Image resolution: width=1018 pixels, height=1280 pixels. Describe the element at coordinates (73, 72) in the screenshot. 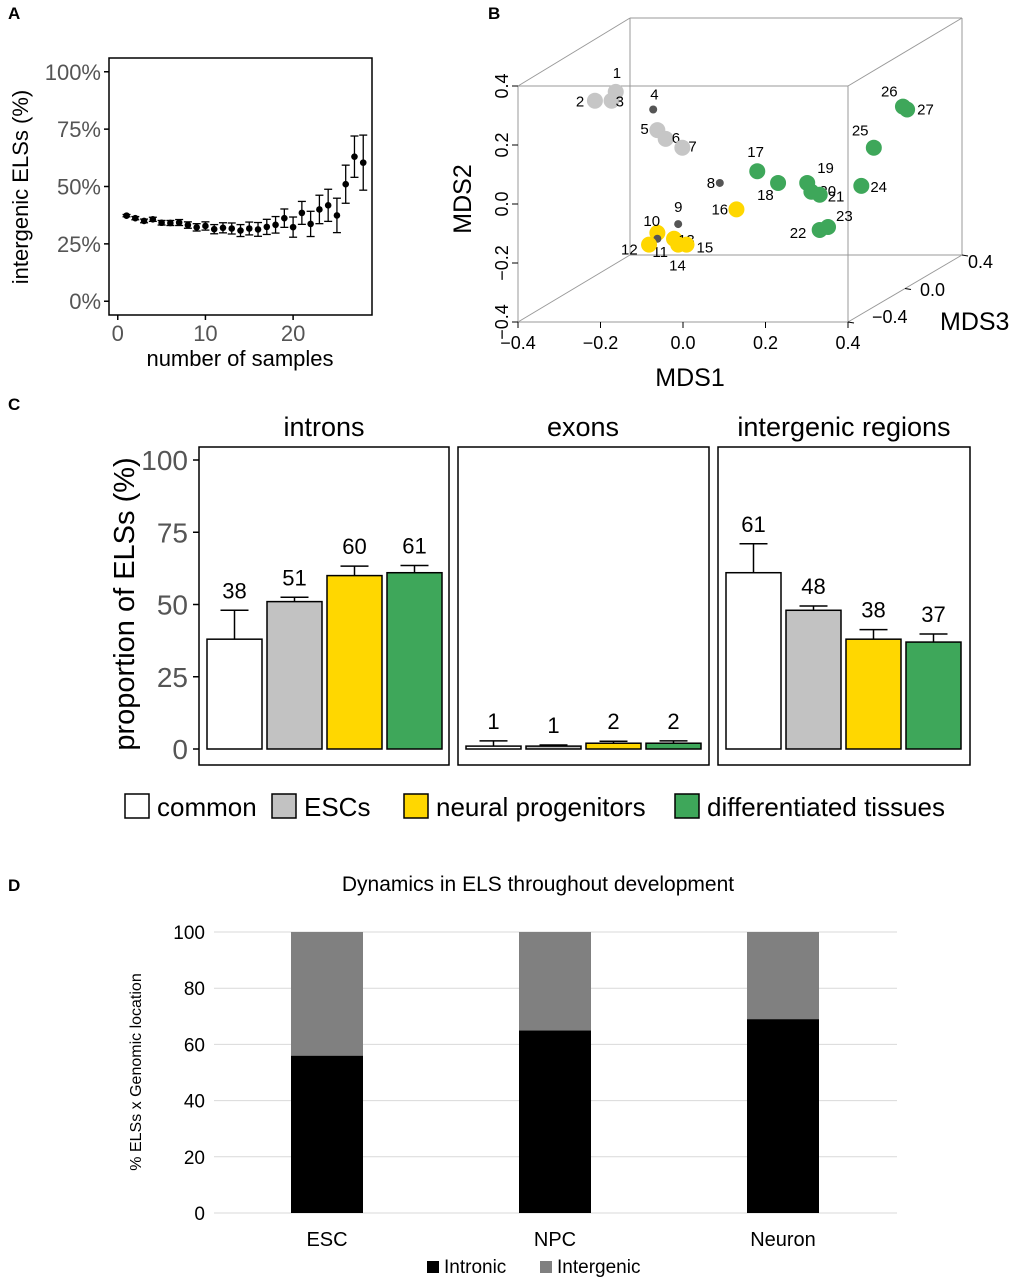

I see `y-tick-label: 100%` at that location.